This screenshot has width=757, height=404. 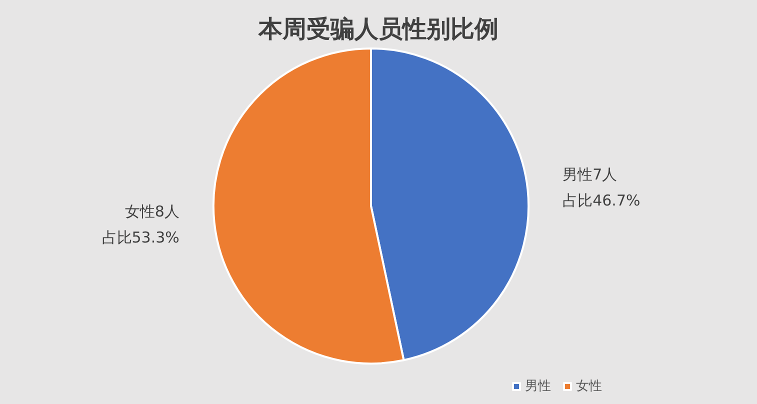 I want to click on chart-title: 本周受骗人员性别比例, so click(x=378, y=29).